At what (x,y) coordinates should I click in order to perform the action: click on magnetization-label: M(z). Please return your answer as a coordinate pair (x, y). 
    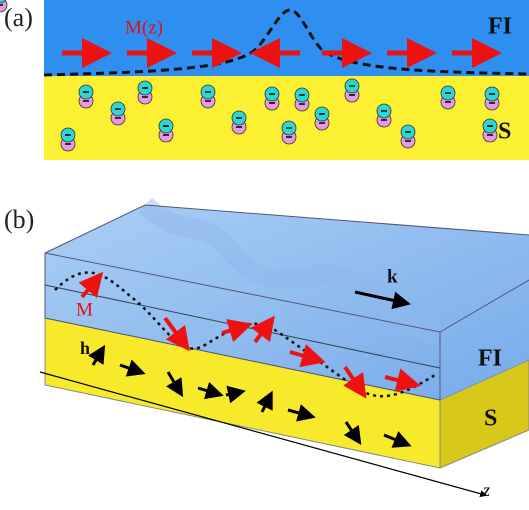
    Looking at the image, I should click on (144, 27).